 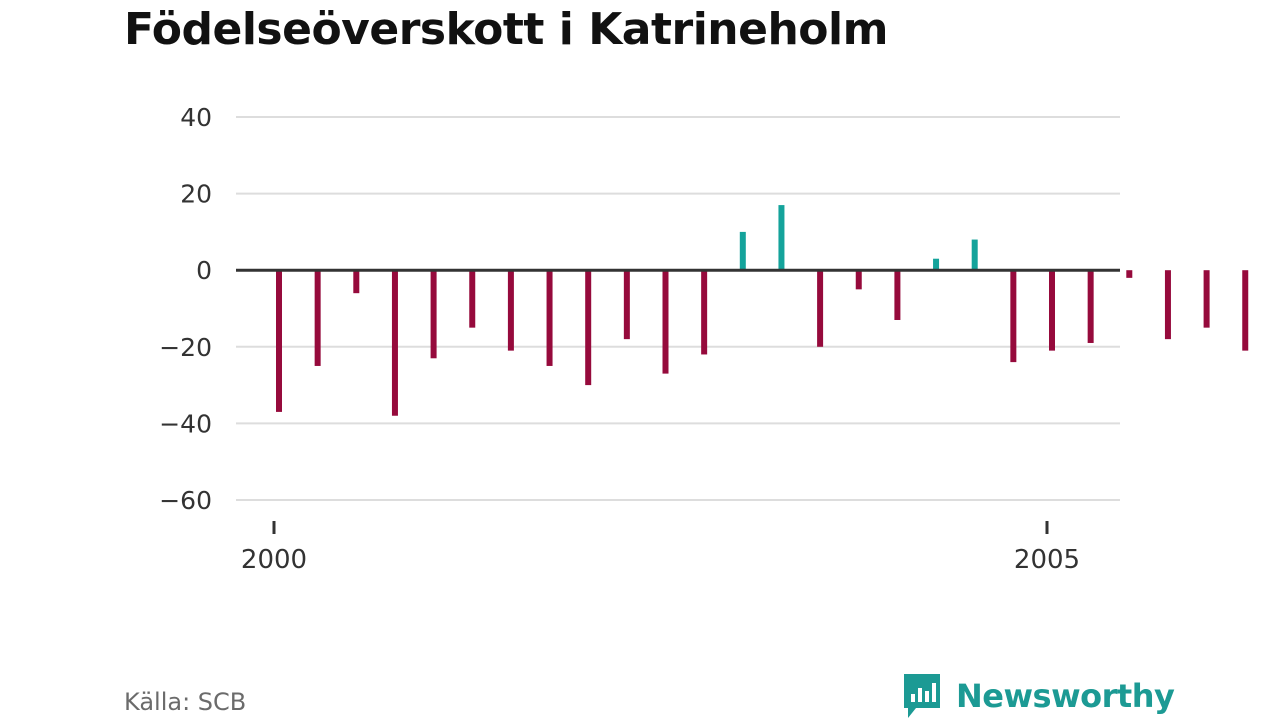 What do you see at coordinates (185, 423) in the screenshot?
I see `y-tick-label: −40` at bounding box center [185, 423].